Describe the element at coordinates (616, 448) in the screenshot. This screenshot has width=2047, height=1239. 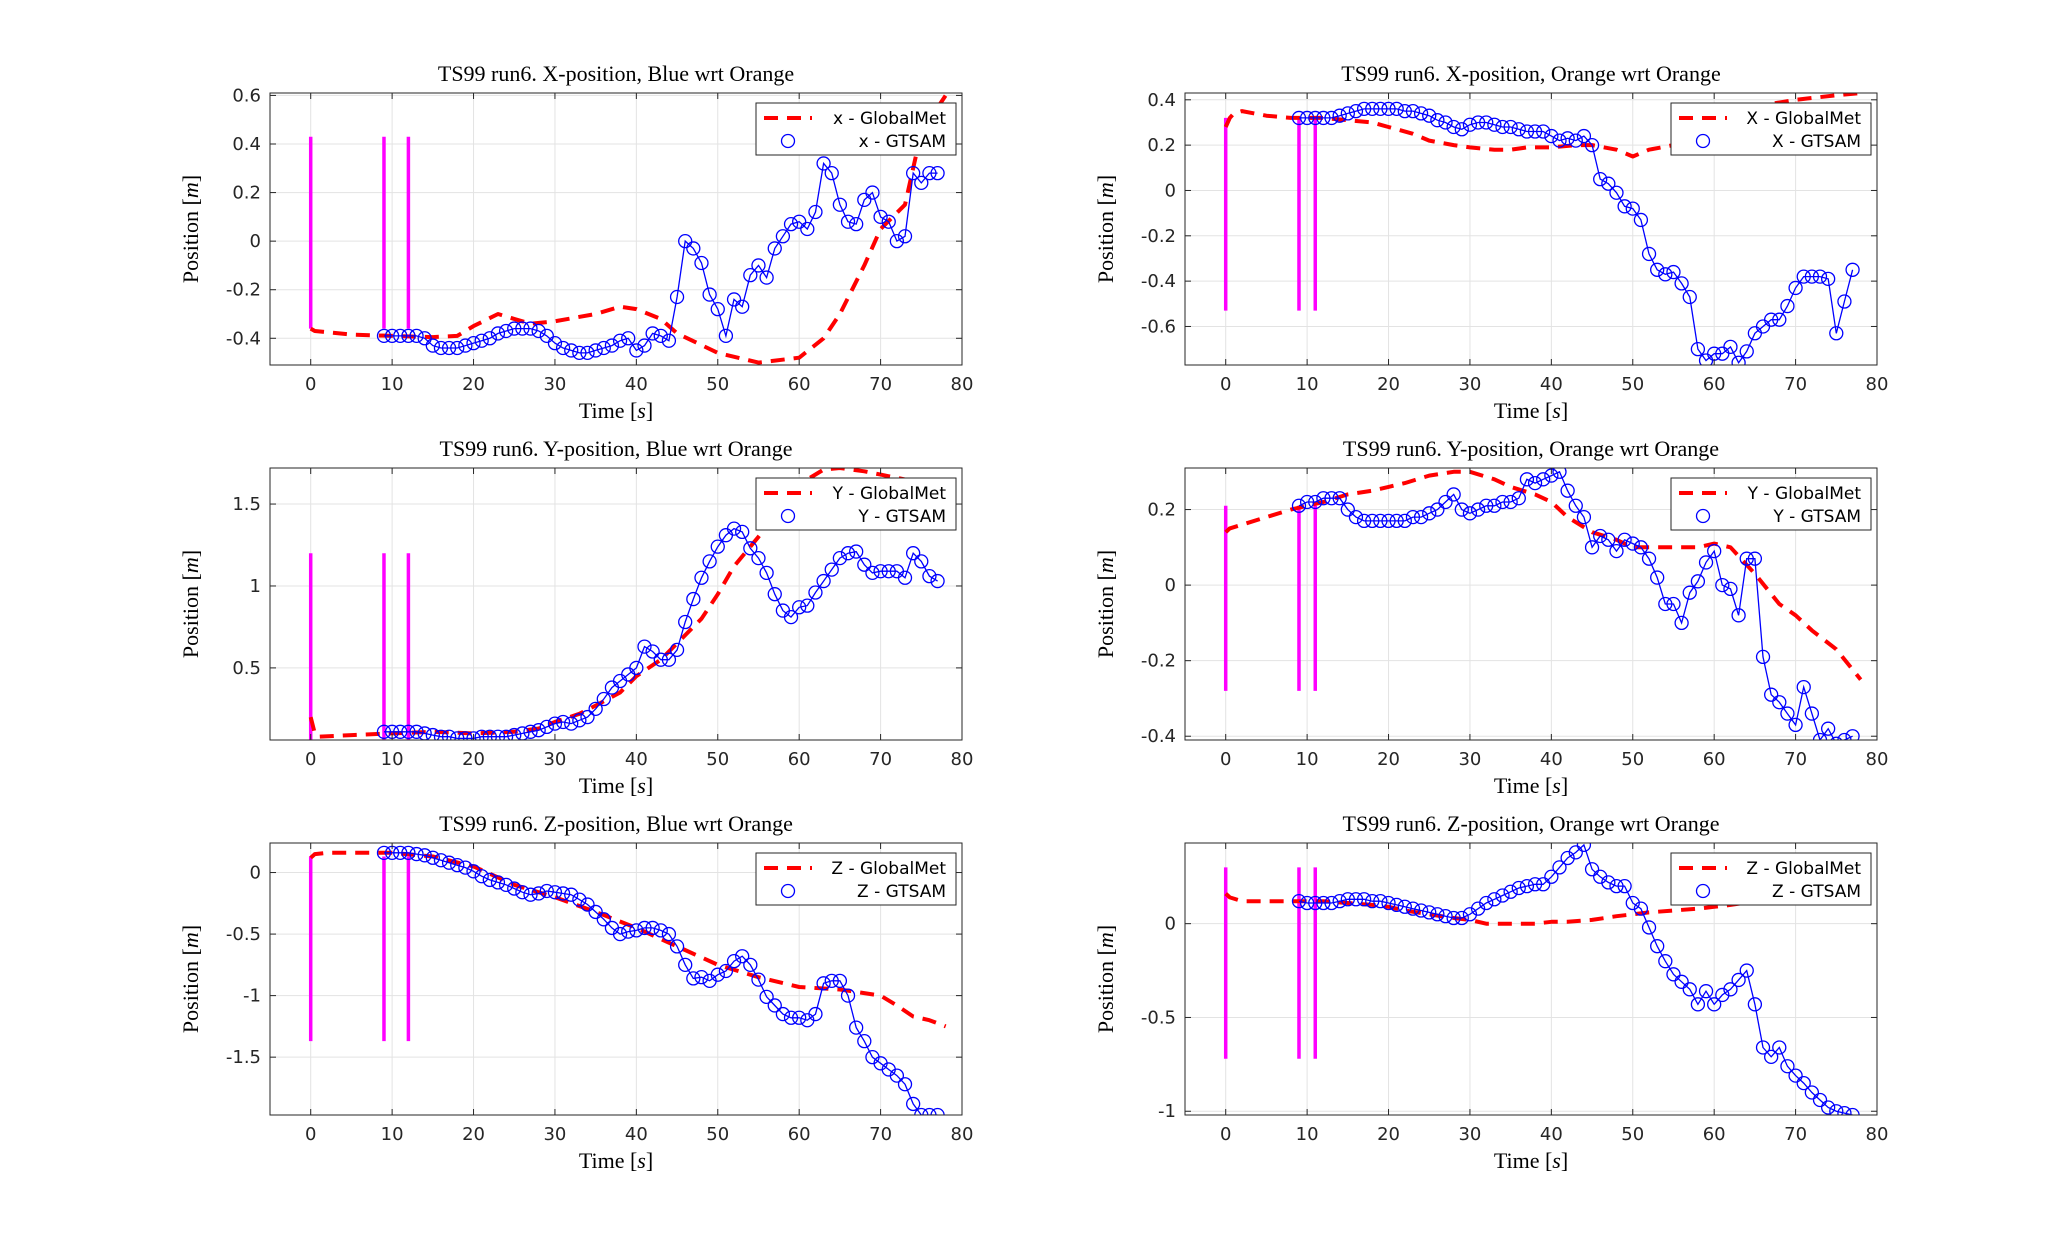
I see `chart-title: TS99 run6. Y-position, Blue wrt Orange` at that location.